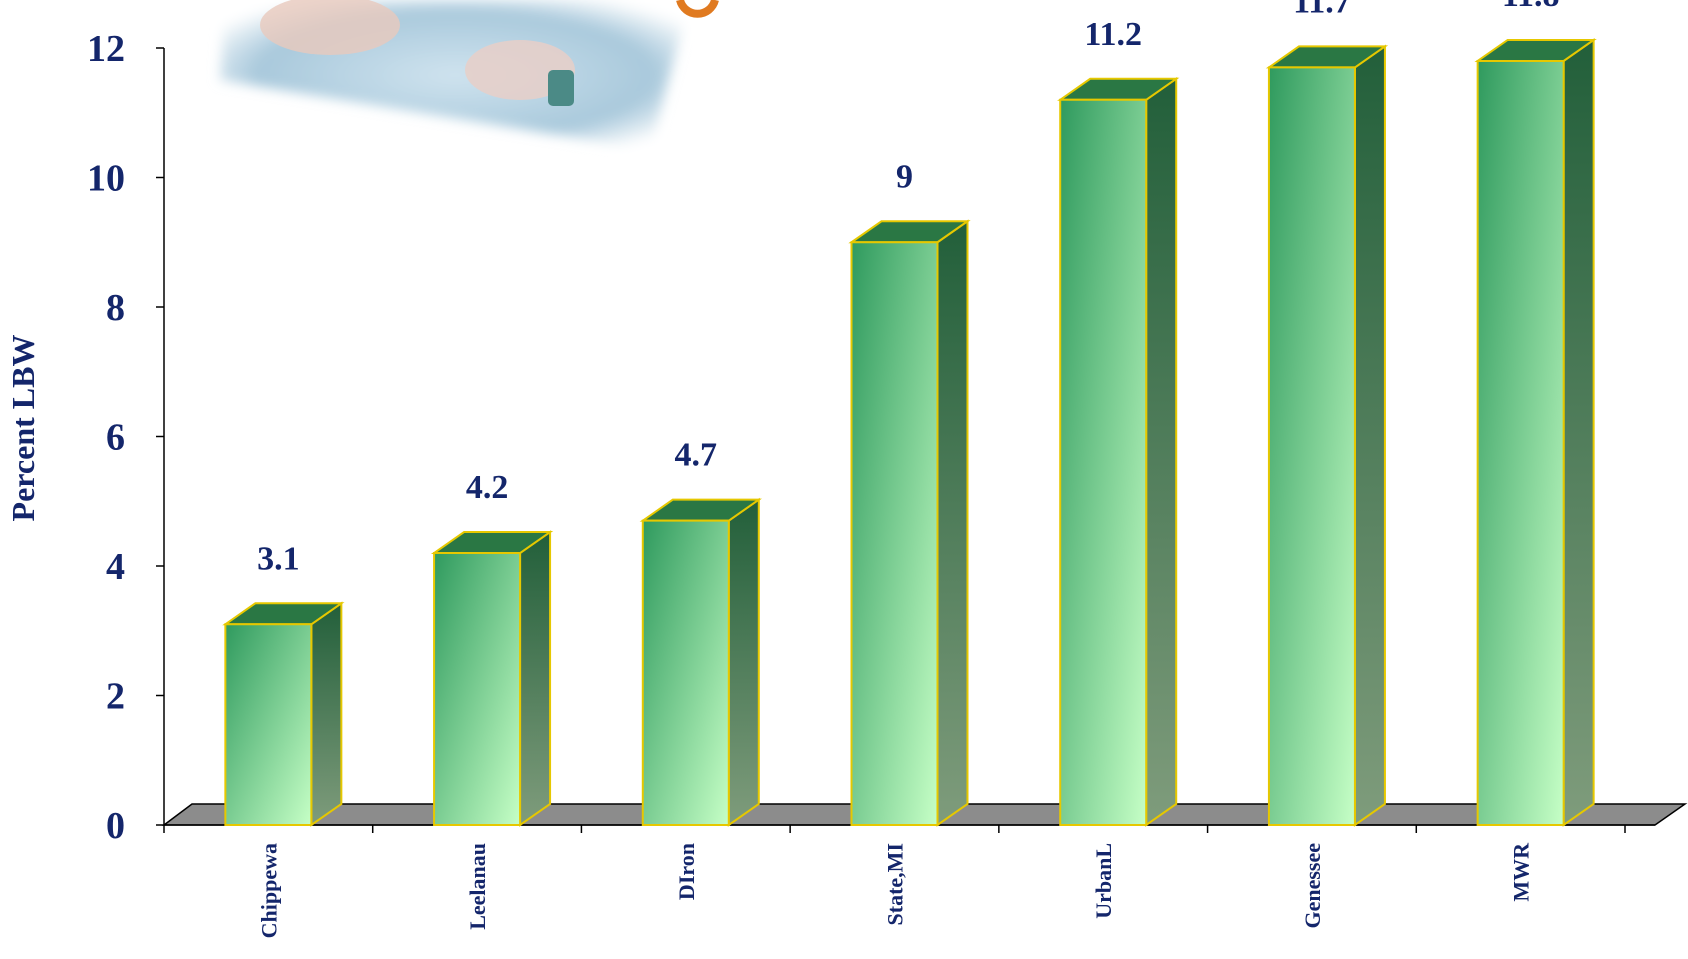 Image resolution: width=1688 pixels, height=959 pixels. Describe the element at coordinates (106, 179) in the screenshot. I see `y-tick-label: 10` at that location.